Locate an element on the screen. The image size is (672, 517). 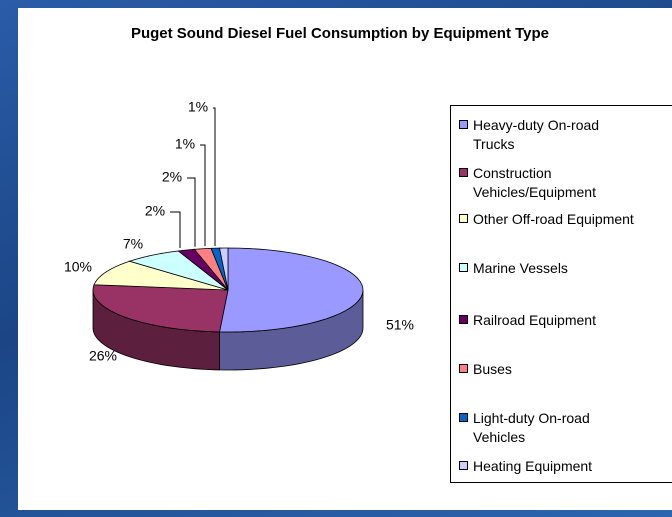
legend-label: Heating Equipment is located at coordinates (533, 466).